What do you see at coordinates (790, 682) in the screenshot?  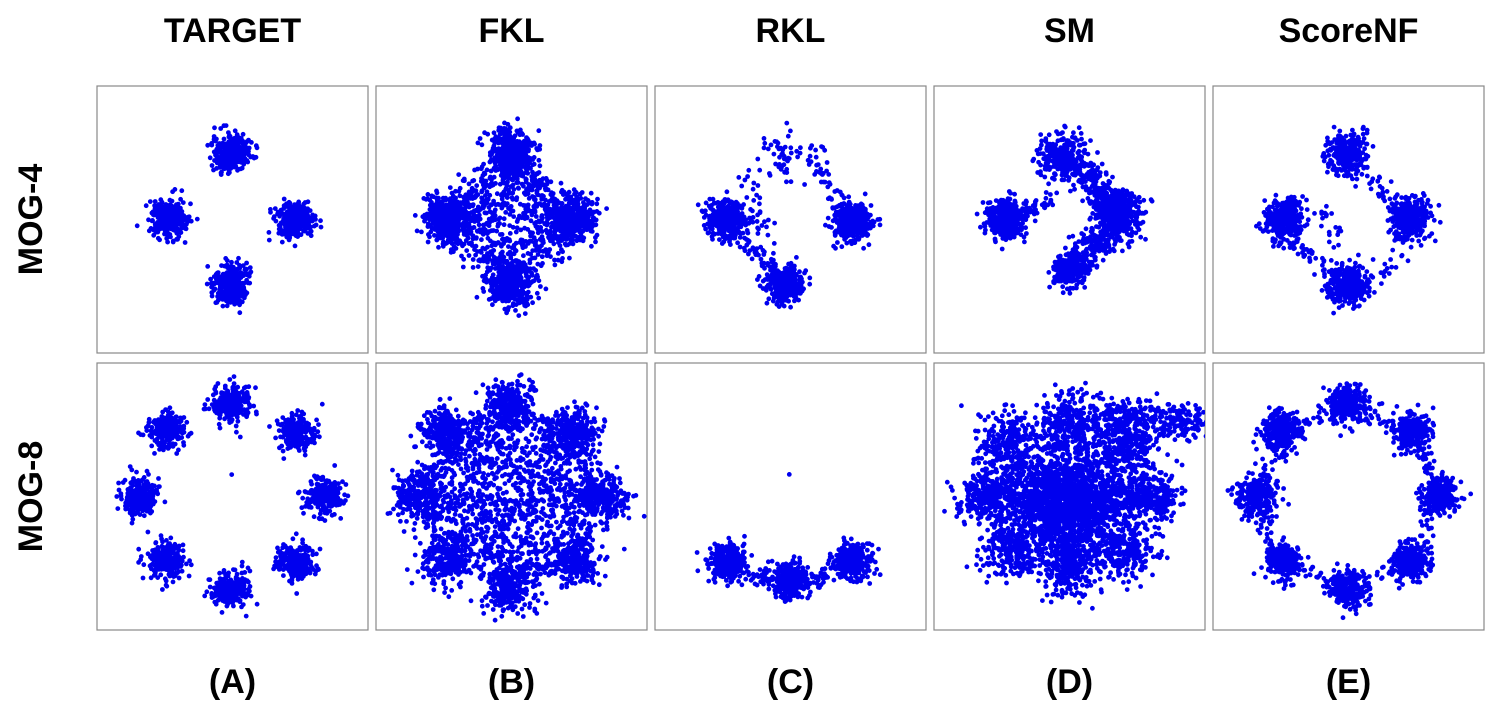 I see `panel-label: (C)` at bounding box center [790, 682].